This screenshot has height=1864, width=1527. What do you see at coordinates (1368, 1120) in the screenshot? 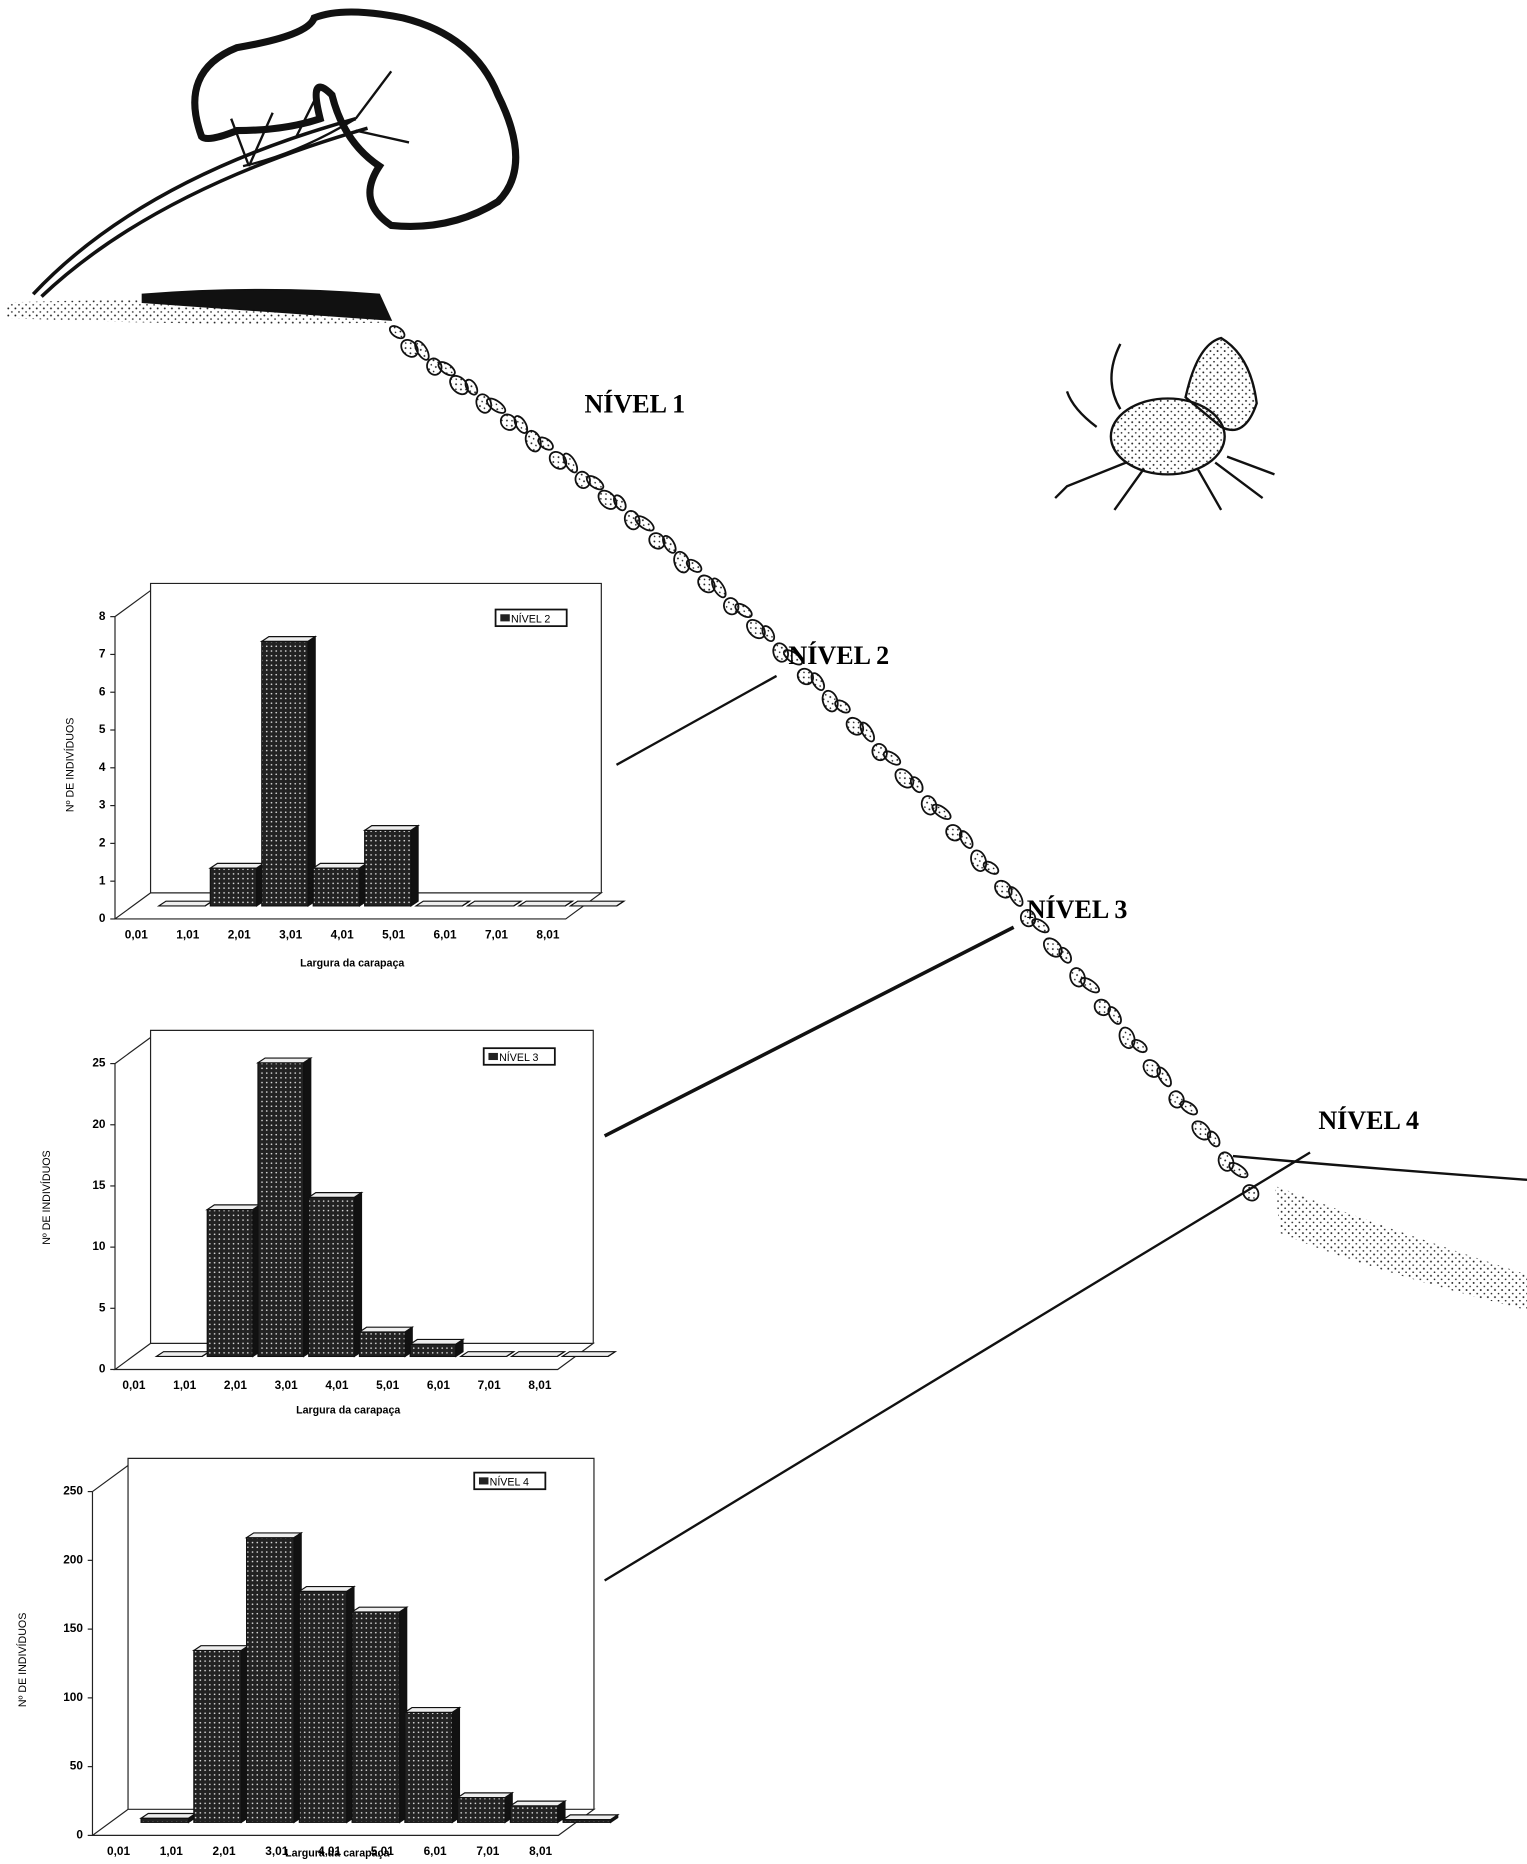
I see `level-label: NÍVEL 4` at bounding box center [1368, 1120].